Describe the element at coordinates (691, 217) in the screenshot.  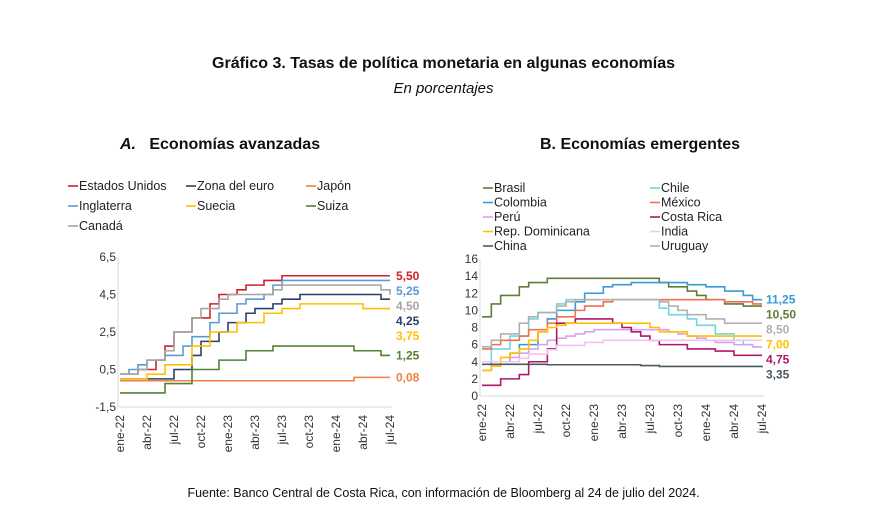
I see `legend-label: Costa Rica` at that location.